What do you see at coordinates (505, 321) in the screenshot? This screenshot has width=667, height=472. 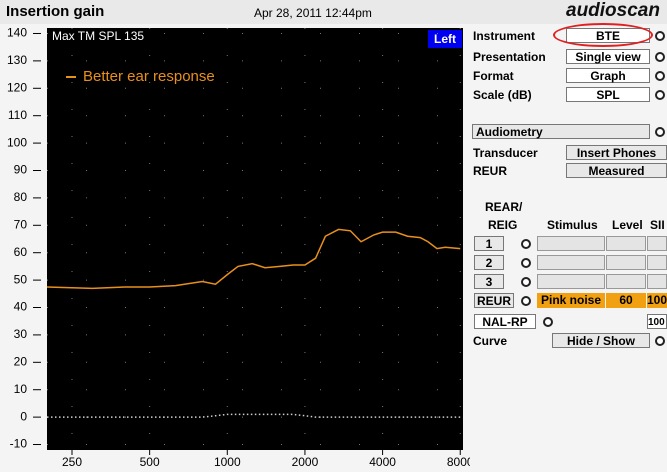 I see `target-field: NAL-RP` at bounding box center [505, 321].